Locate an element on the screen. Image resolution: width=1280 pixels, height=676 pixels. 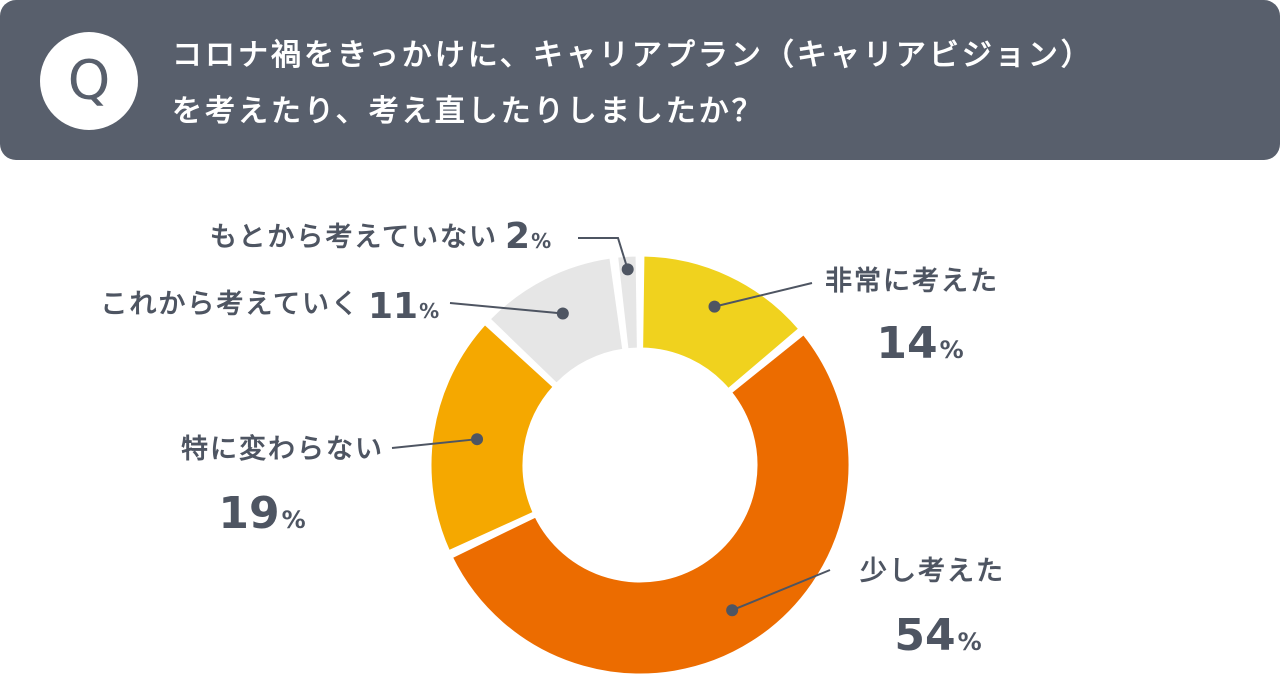
question-line-2: を考えたり、考え直したりしましたか？ is located at coordinates (468, 111).